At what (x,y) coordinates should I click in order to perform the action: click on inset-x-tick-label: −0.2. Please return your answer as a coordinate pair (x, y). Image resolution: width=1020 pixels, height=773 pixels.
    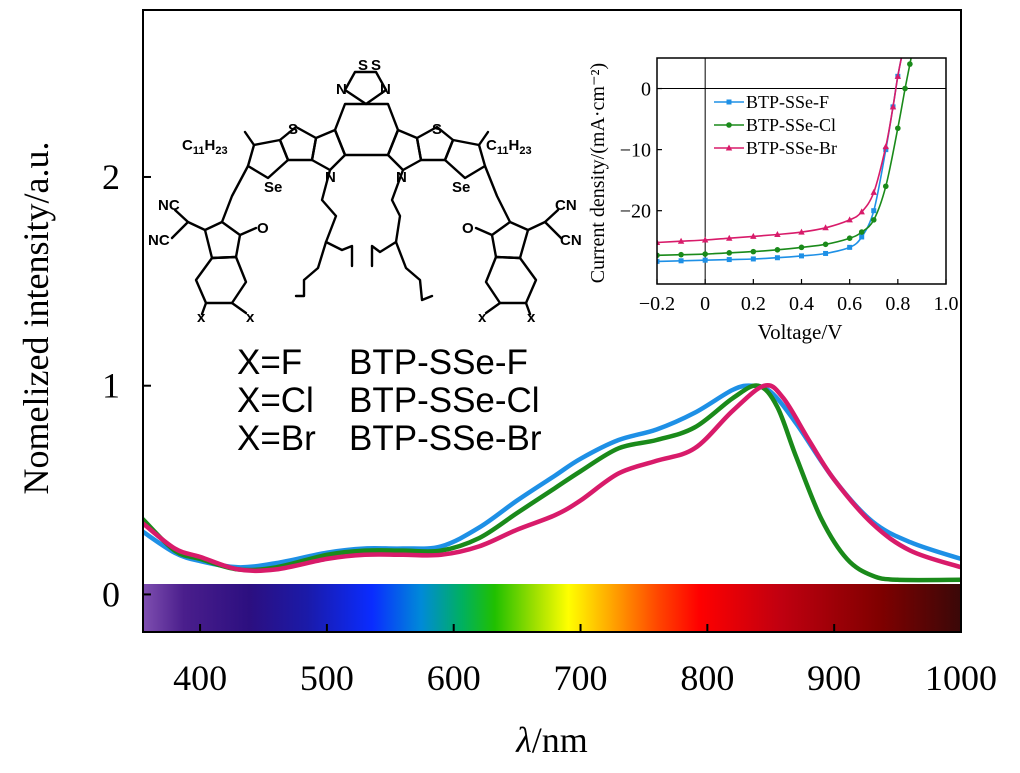
    Looking at the image, I should click on (657, 304).